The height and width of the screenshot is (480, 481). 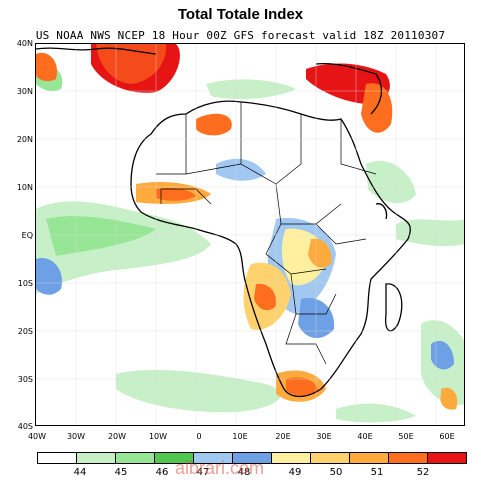 I want to click on lat-label-30n: 30N, so click(x=24, y=91).